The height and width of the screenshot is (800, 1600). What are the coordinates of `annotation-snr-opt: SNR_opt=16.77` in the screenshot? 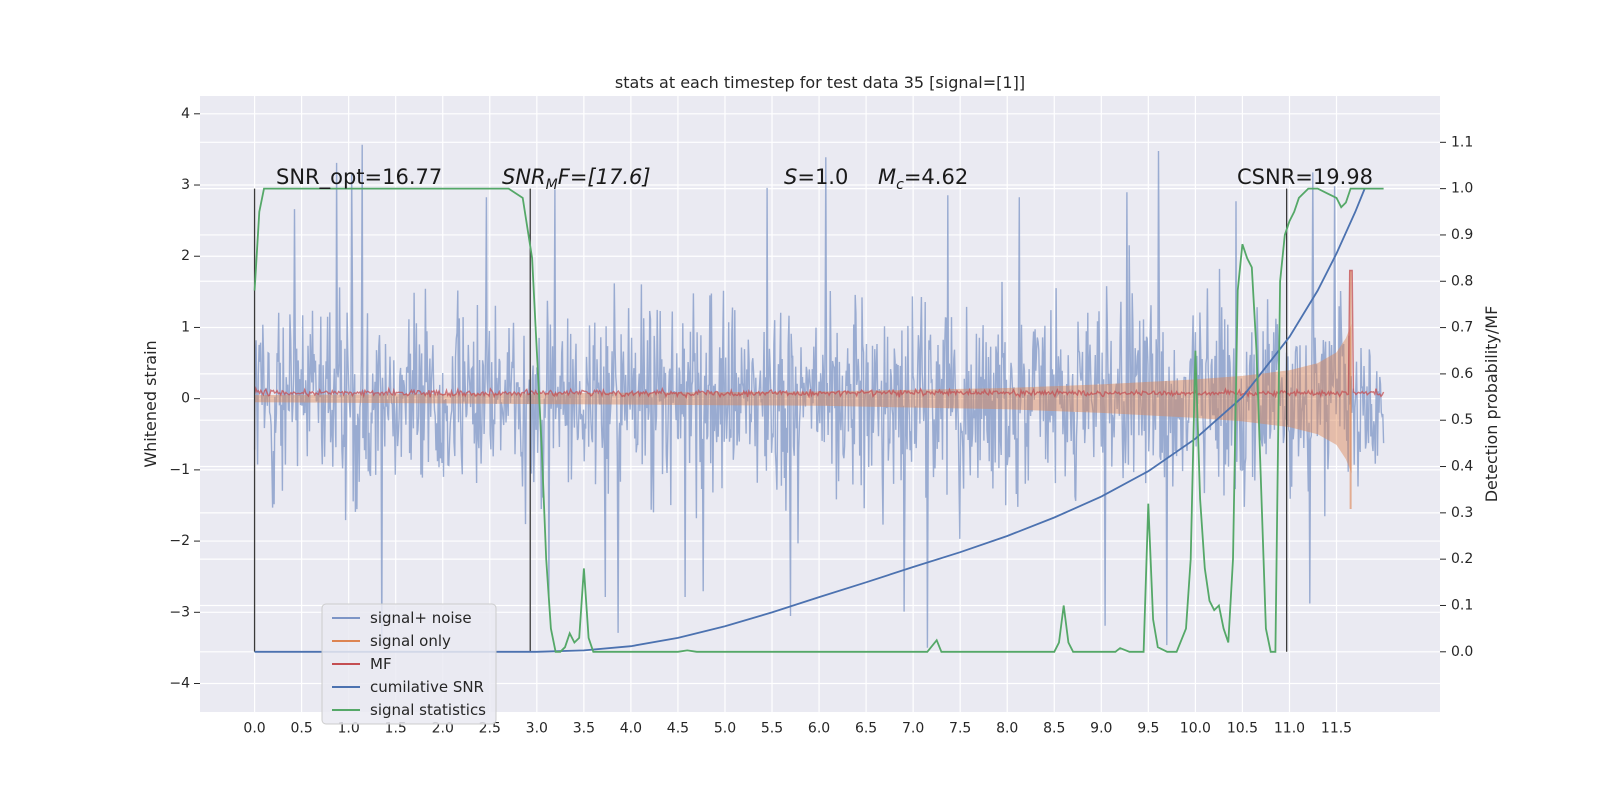 It's located at (359, 177).